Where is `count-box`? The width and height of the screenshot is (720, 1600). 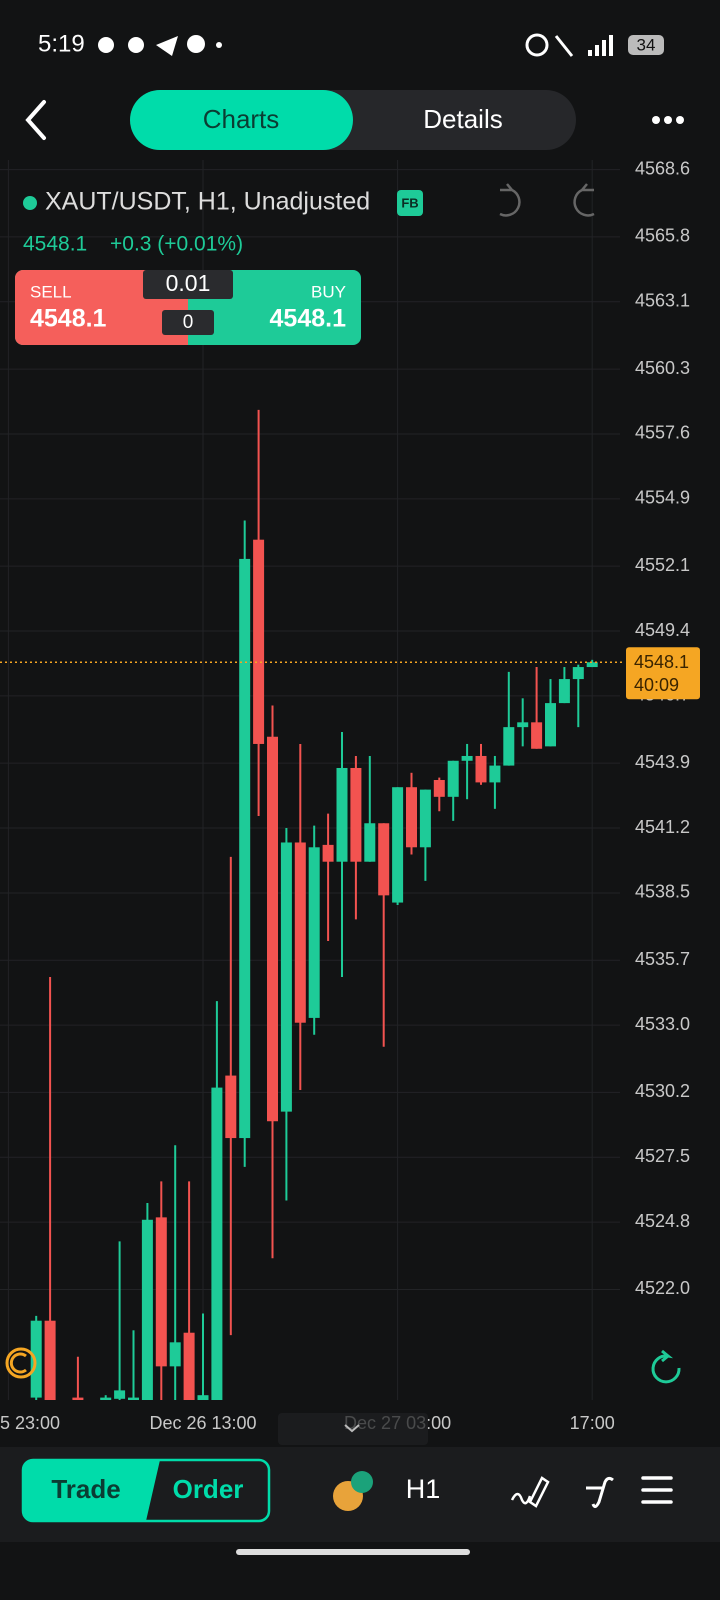 count-box is located at coordinates (188, 322).